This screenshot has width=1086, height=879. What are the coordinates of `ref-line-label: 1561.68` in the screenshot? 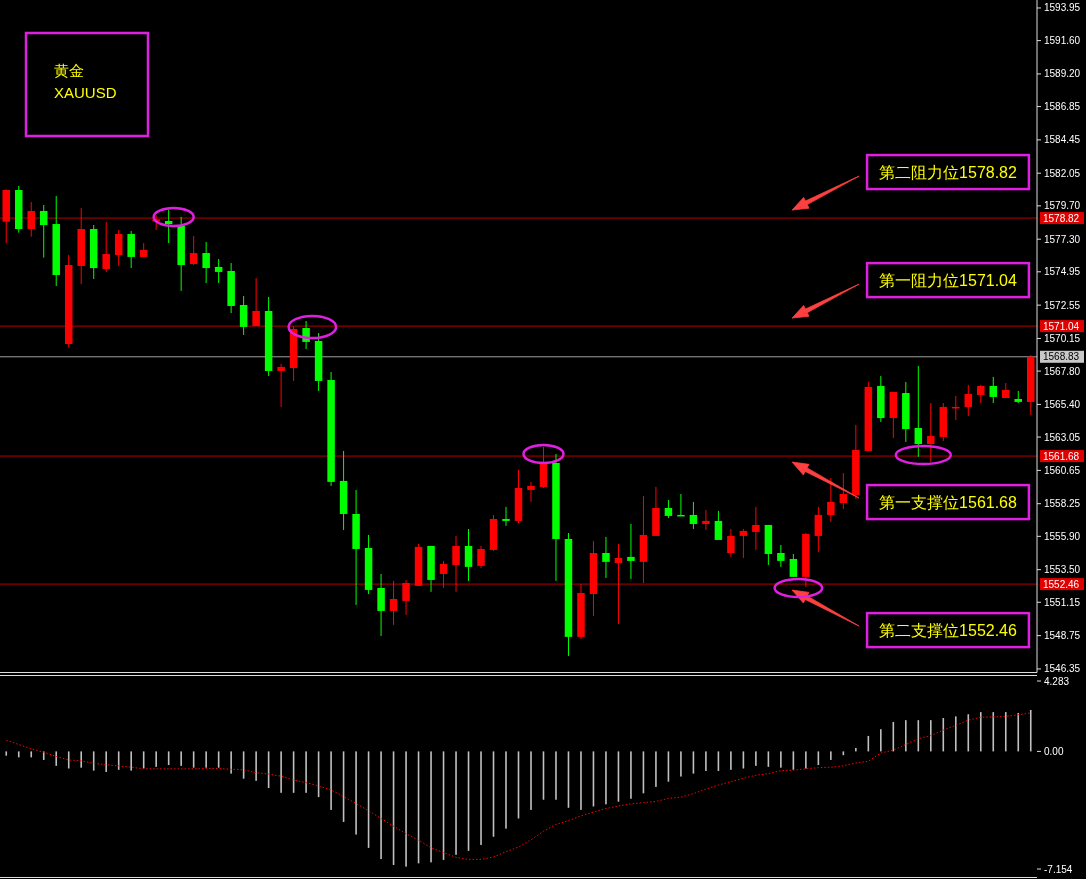 It's located at (1061, 456).